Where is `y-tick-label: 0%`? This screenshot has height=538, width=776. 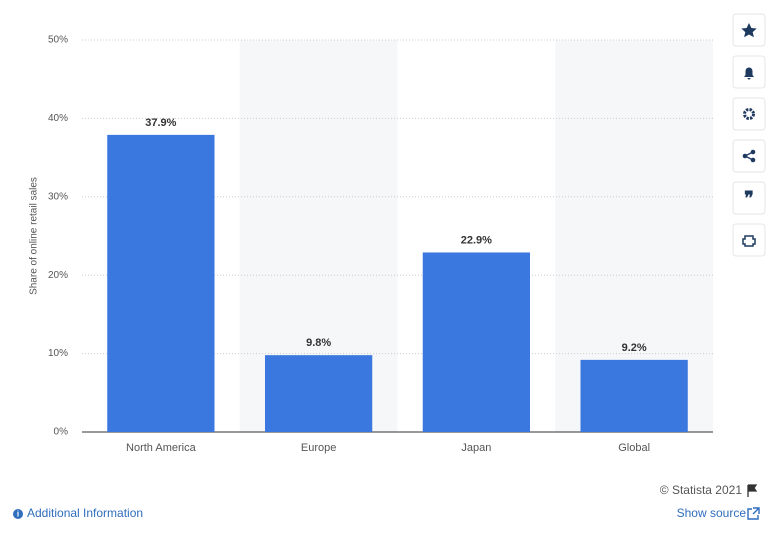
y-tick-label: 0% is located at coordinates (61, 432).